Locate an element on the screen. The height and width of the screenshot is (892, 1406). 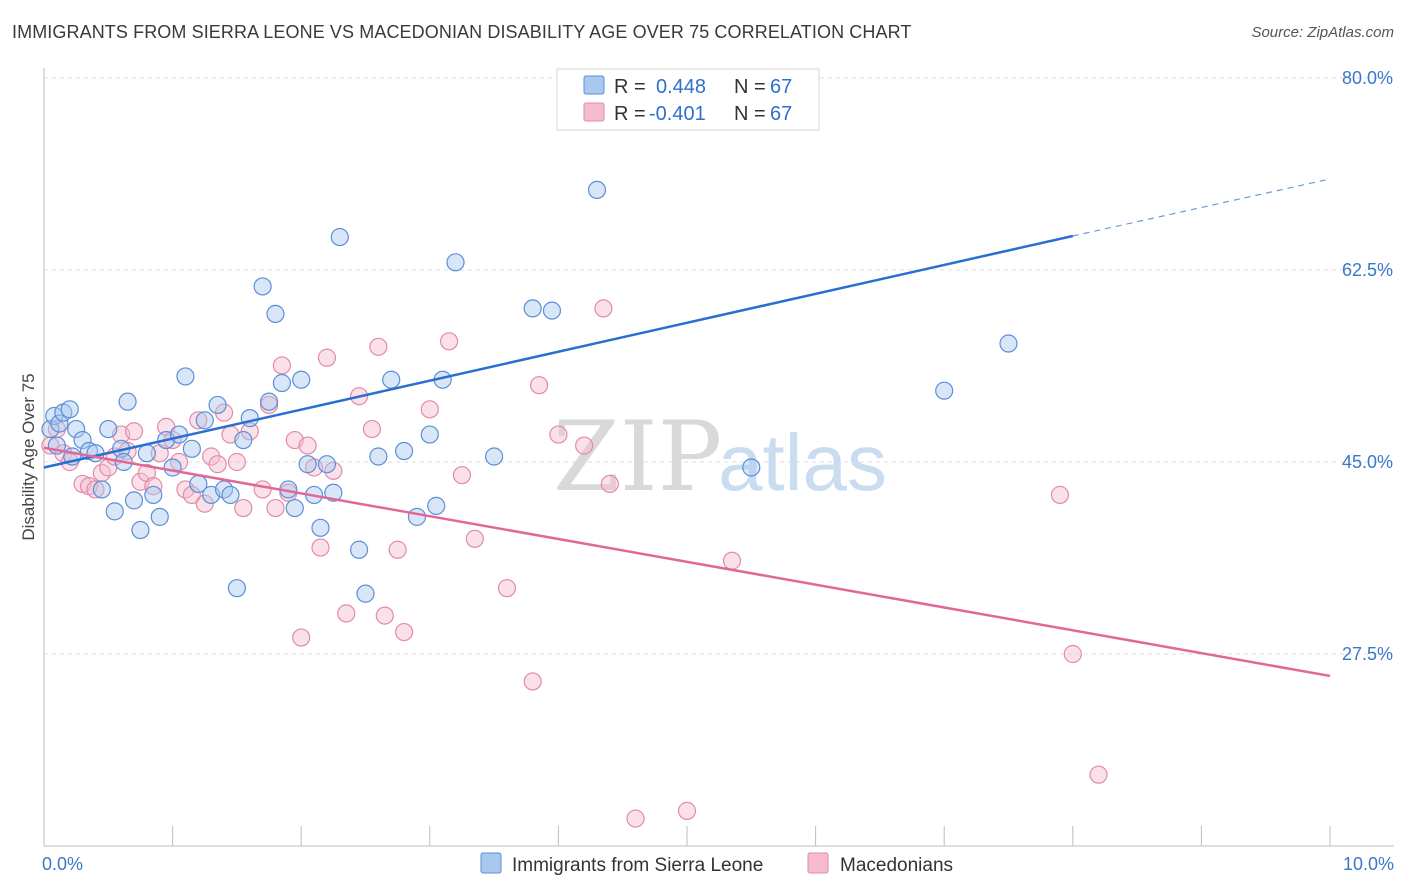
bottom-legend-swatch-pink is located at coordinates (818, 863).